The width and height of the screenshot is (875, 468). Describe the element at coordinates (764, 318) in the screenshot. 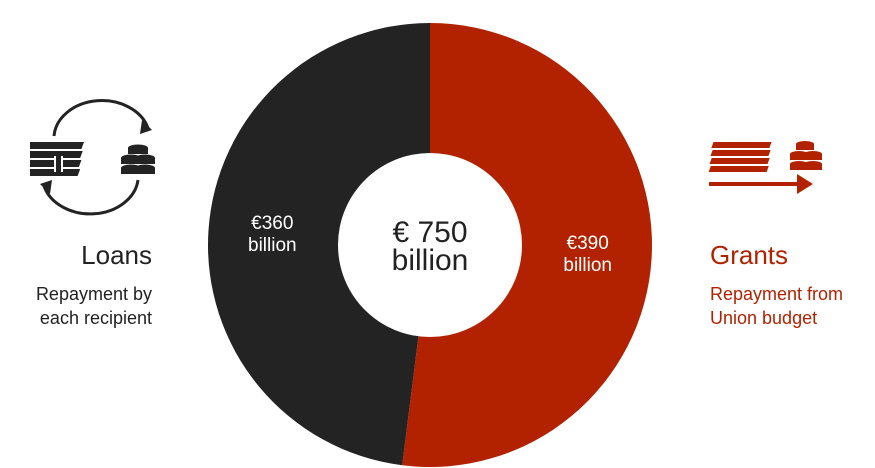

I see `grants-subtitle-line: Union budget` at that location.